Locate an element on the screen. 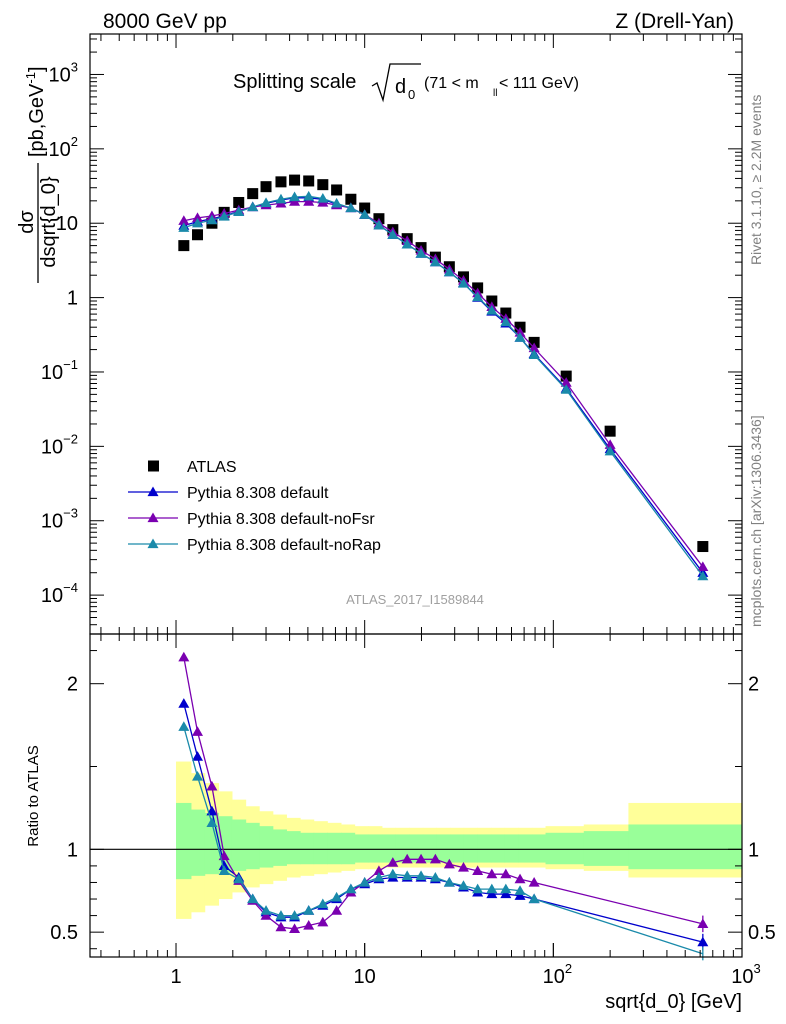  y-tick-label-exponent: −4 is located at coordinates (70, 587).